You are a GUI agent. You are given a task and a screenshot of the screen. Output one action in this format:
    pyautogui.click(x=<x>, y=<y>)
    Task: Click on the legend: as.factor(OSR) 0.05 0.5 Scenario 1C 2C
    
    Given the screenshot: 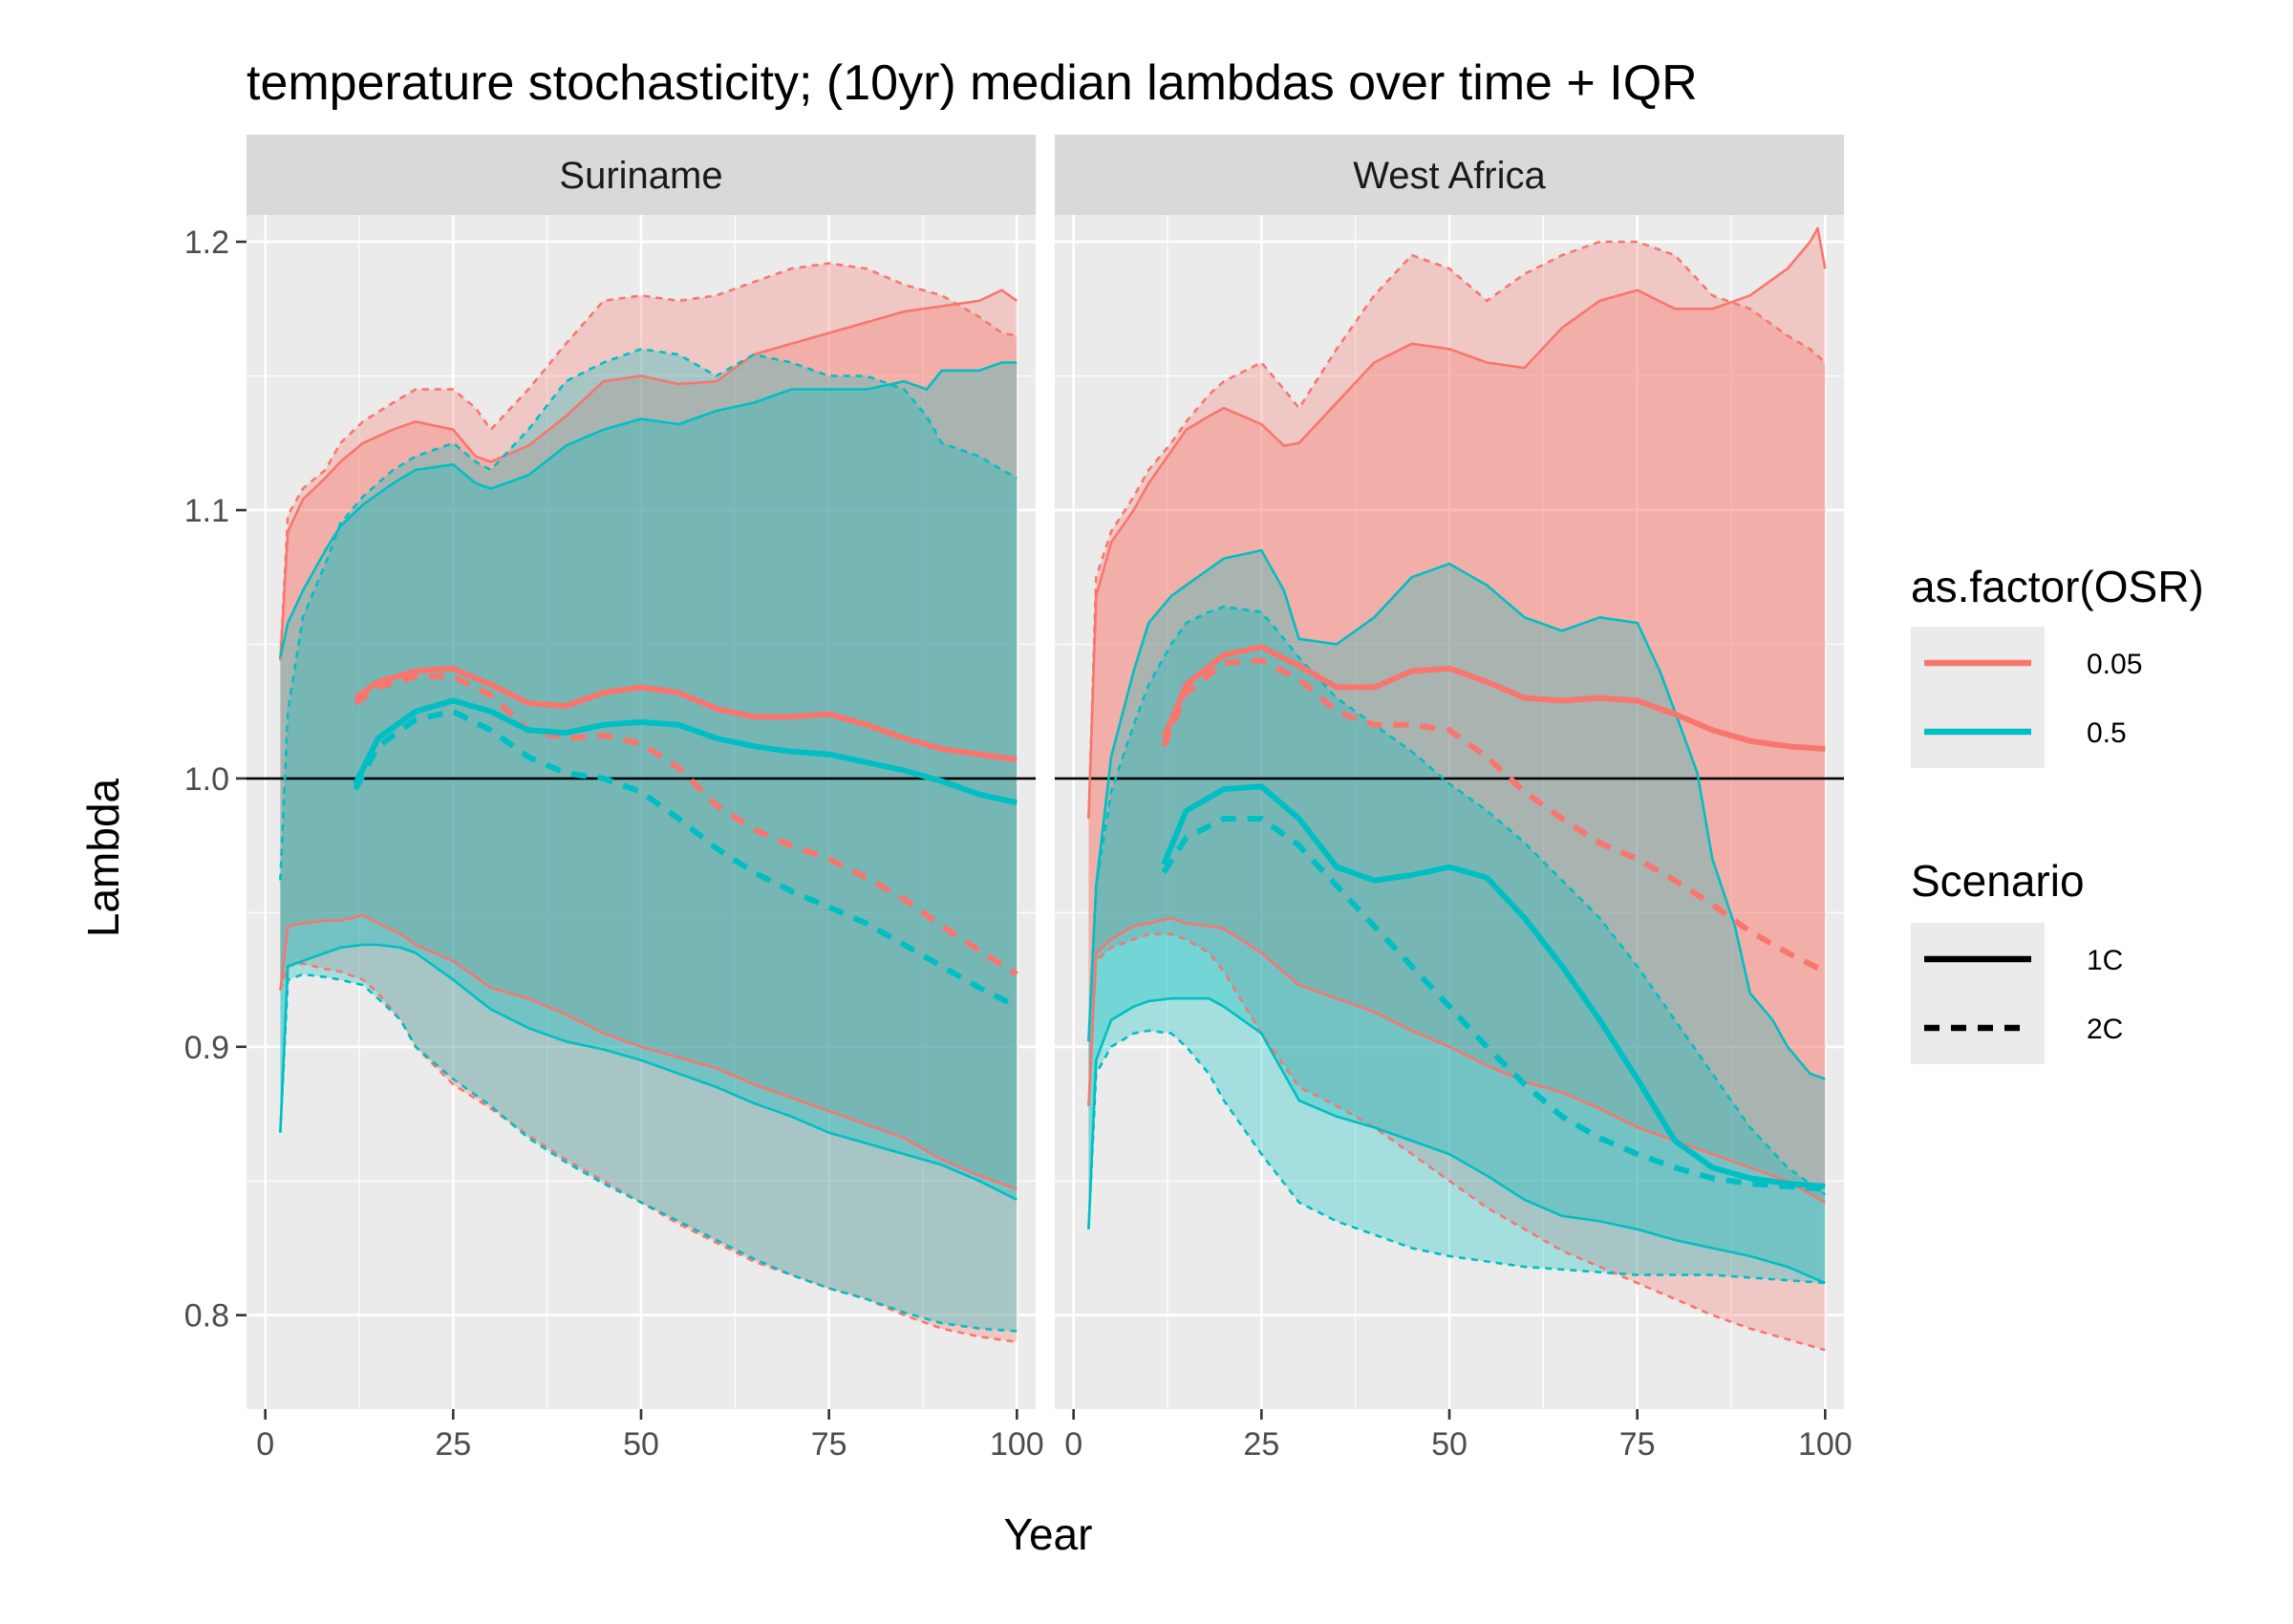 What is the action you would take?
    pyautogui.click(x=2057, y=813)
    